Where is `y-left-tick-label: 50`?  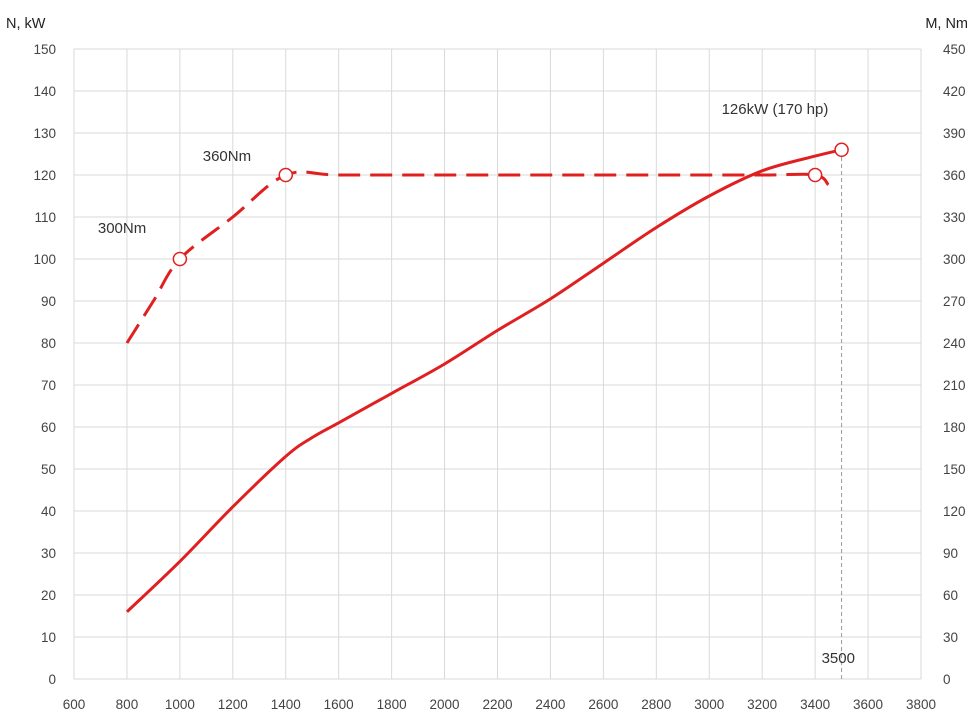
y-left-tick-label: 50 is located at coordinates (48, 469).